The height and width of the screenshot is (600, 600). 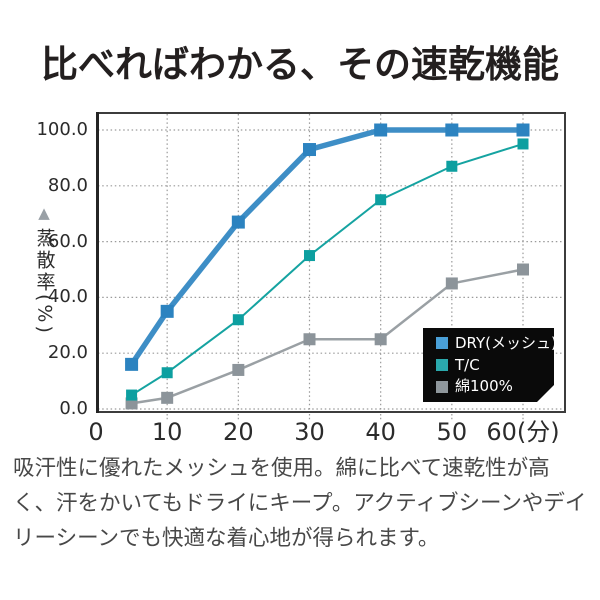 What do you see at coordinates (73, 408) in the screenshot?
I see `y-tick-label: 0.0` at bounding box center [73, 408].